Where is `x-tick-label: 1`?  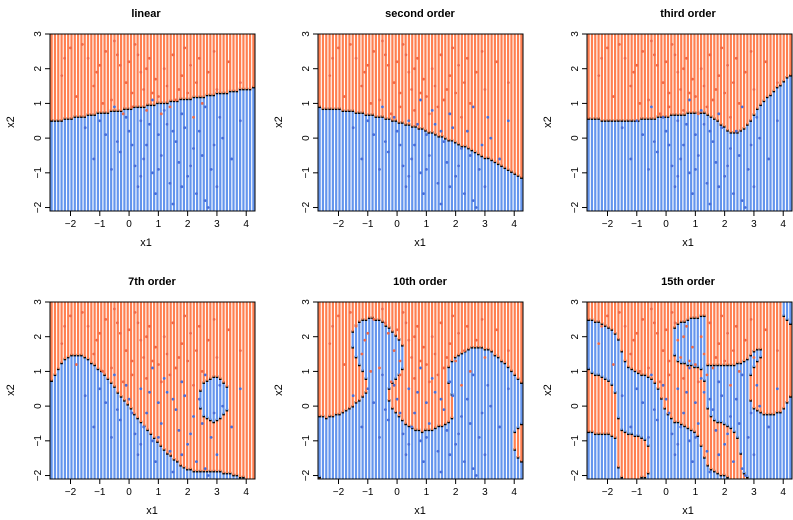 x-tick-label: 1 is located at coordinates (696, 224).